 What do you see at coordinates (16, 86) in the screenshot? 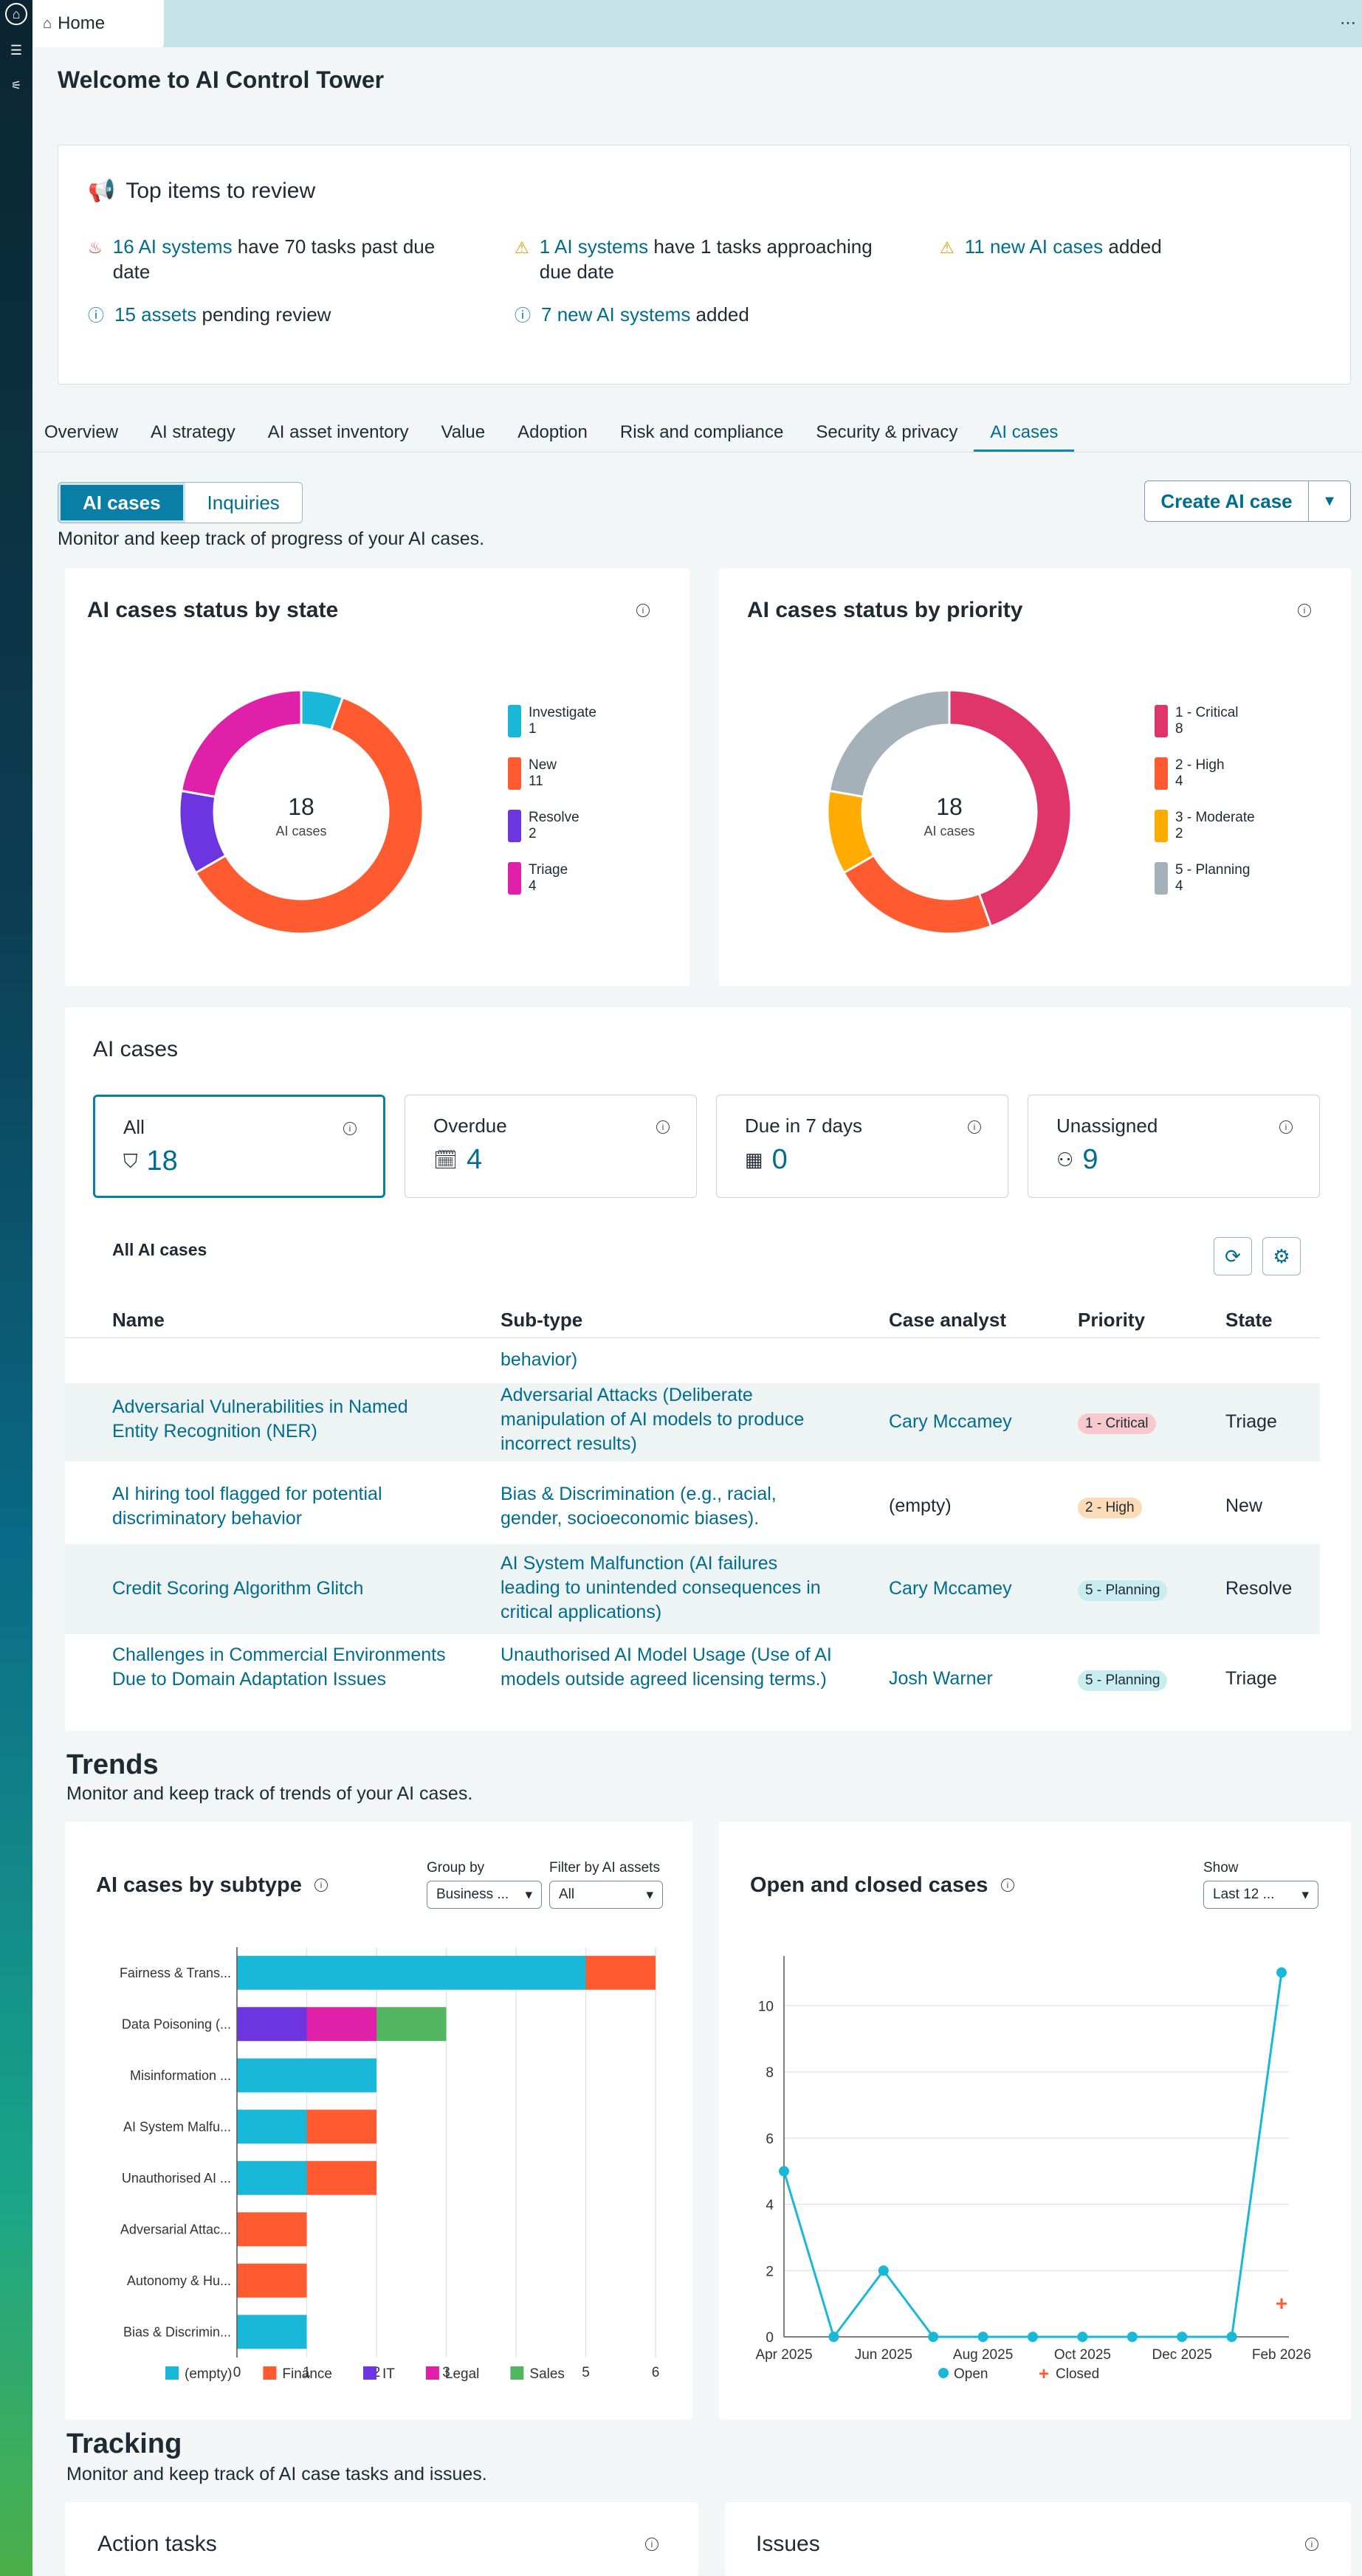
I see `sliders-icon: ⚟` at bounding box center [16, 86].